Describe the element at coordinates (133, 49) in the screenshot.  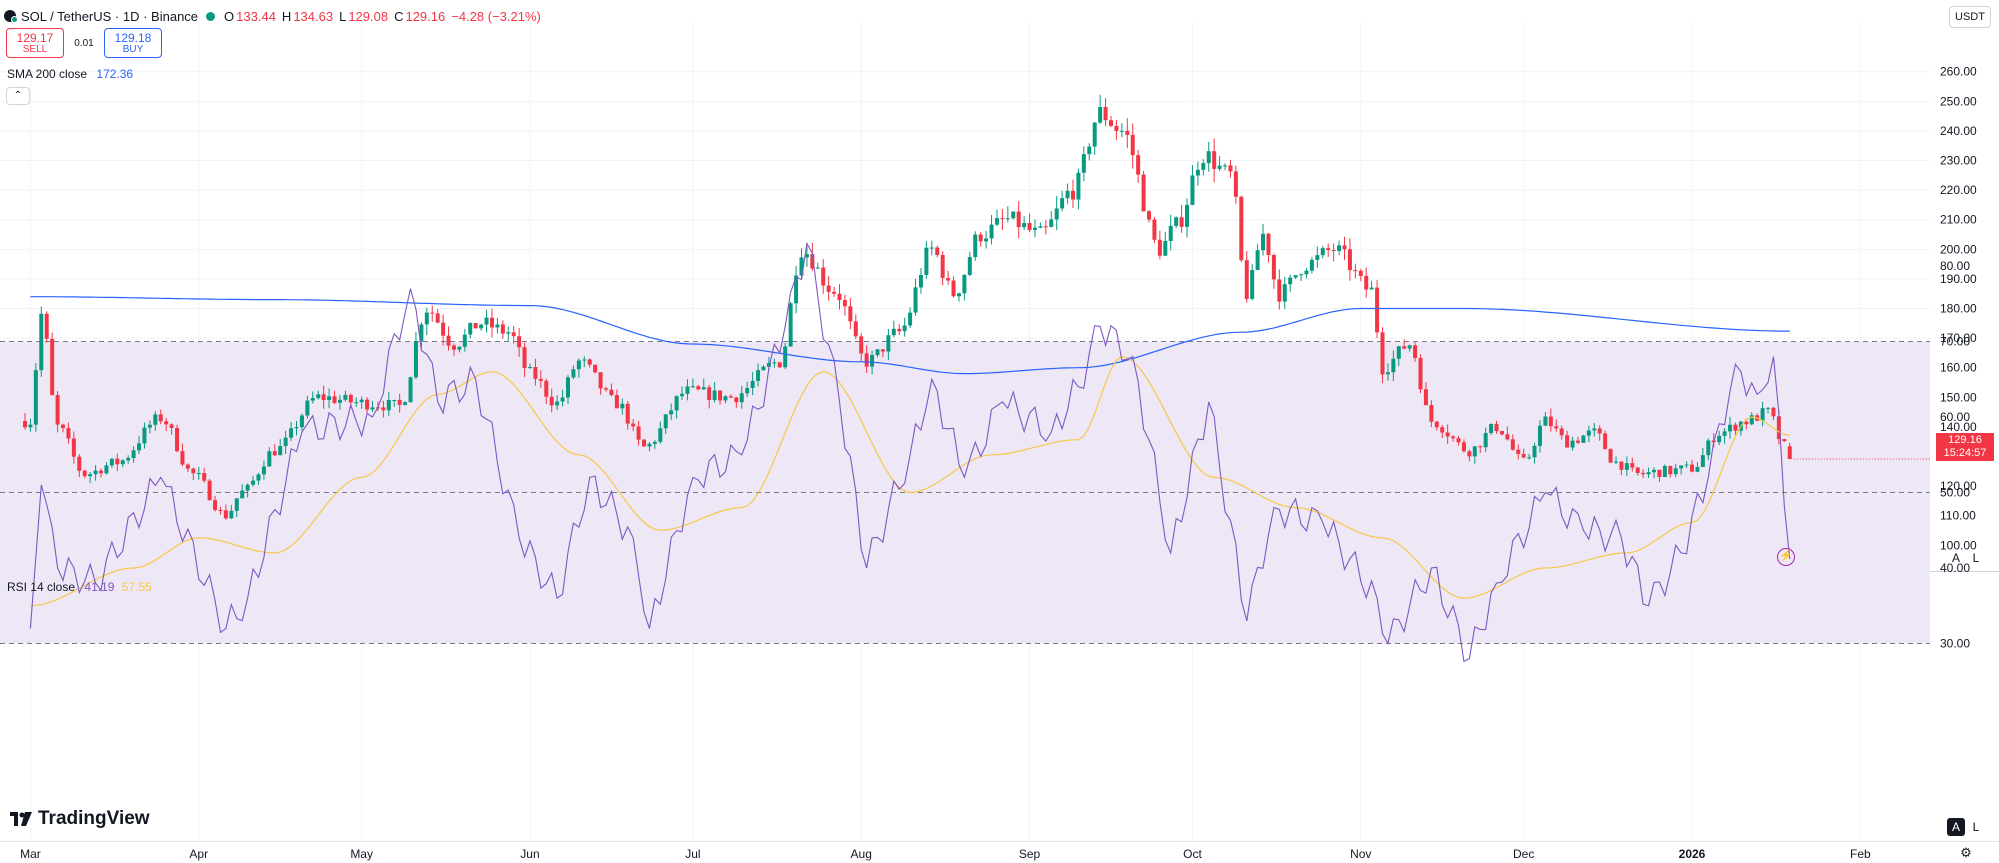
I see `buy-label: BUY` at that location.